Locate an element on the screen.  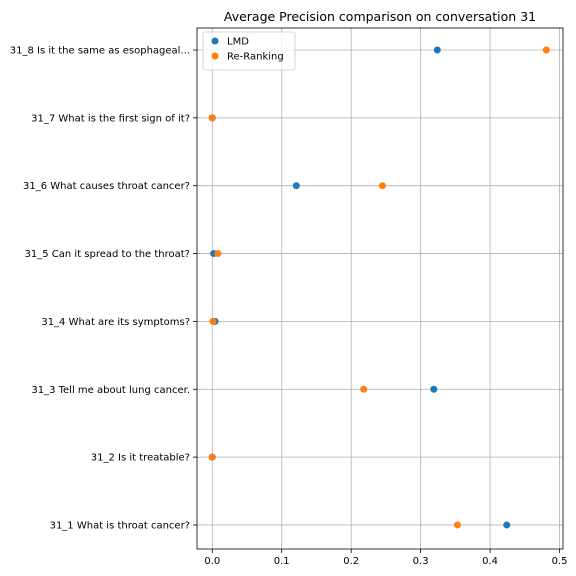
y-tick-label: 31_4 What are its symptoms? is located at coordinates (115, 322).